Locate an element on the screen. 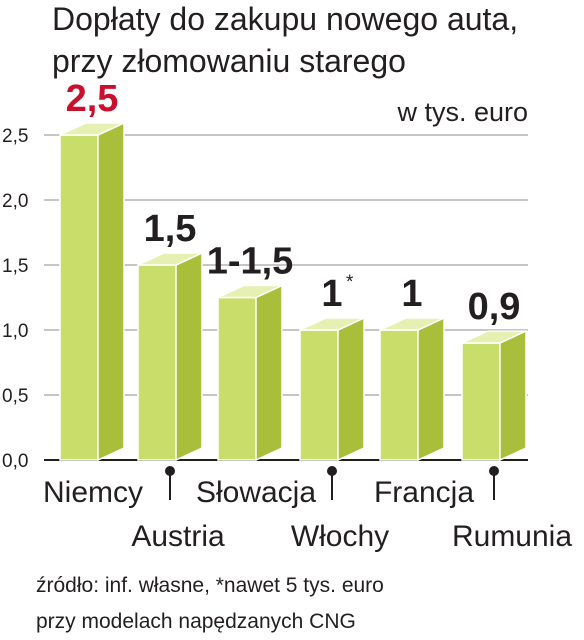  category-label: Austria is located at coordinates (178, 536).